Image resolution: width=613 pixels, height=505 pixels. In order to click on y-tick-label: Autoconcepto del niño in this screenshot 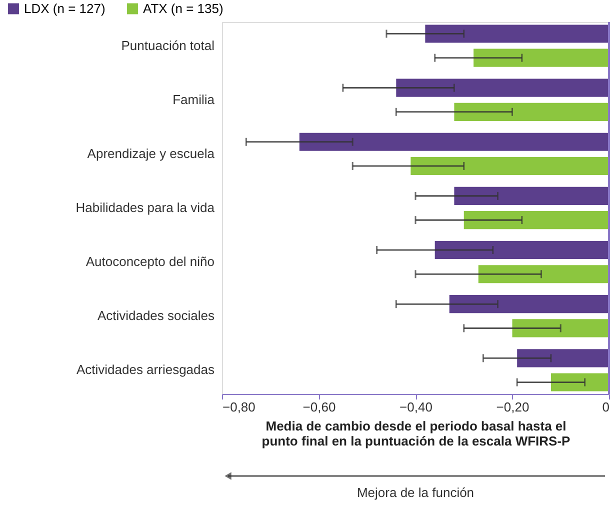, I will do `click(150, 262)`.